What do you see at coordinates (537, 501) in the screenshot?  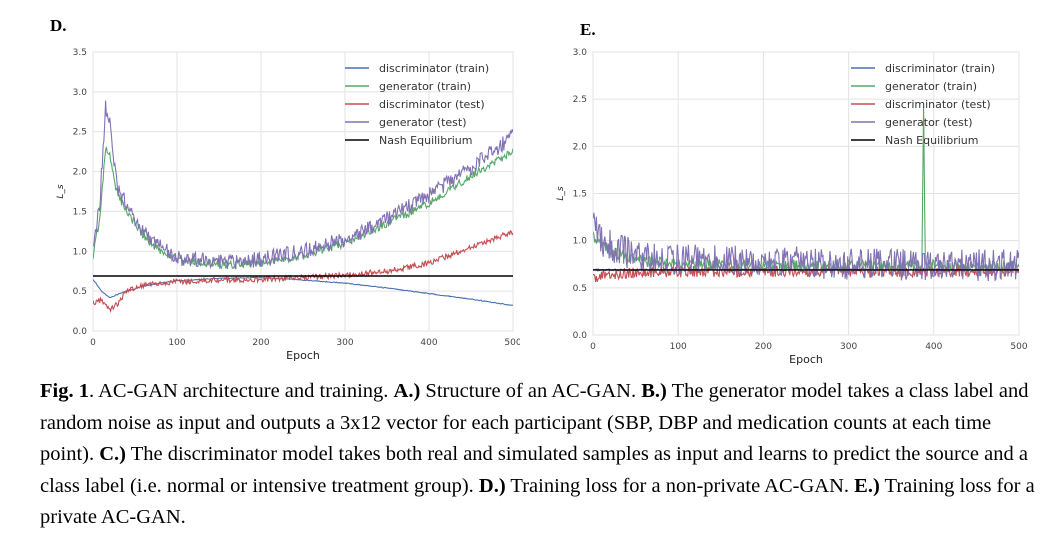 I see `caption-text: Training loss for a private AC-GAN.` at bounding box center [537, 501].